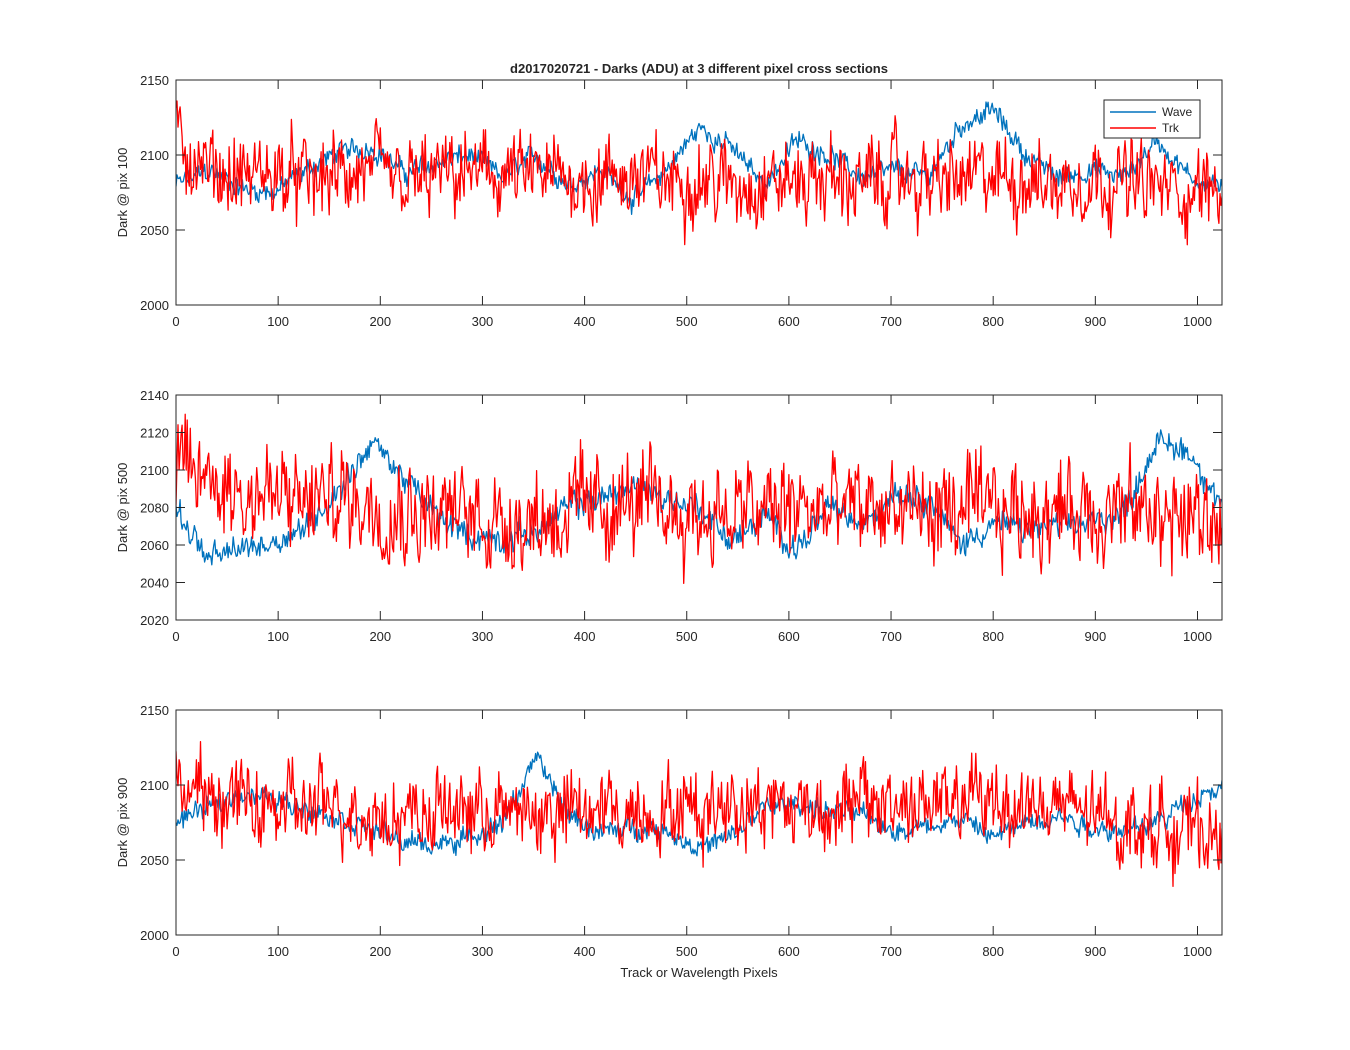  Describe the element at coordinates (154, 508) in the screenshot. I see `y-tick-label: 2080` at that location.